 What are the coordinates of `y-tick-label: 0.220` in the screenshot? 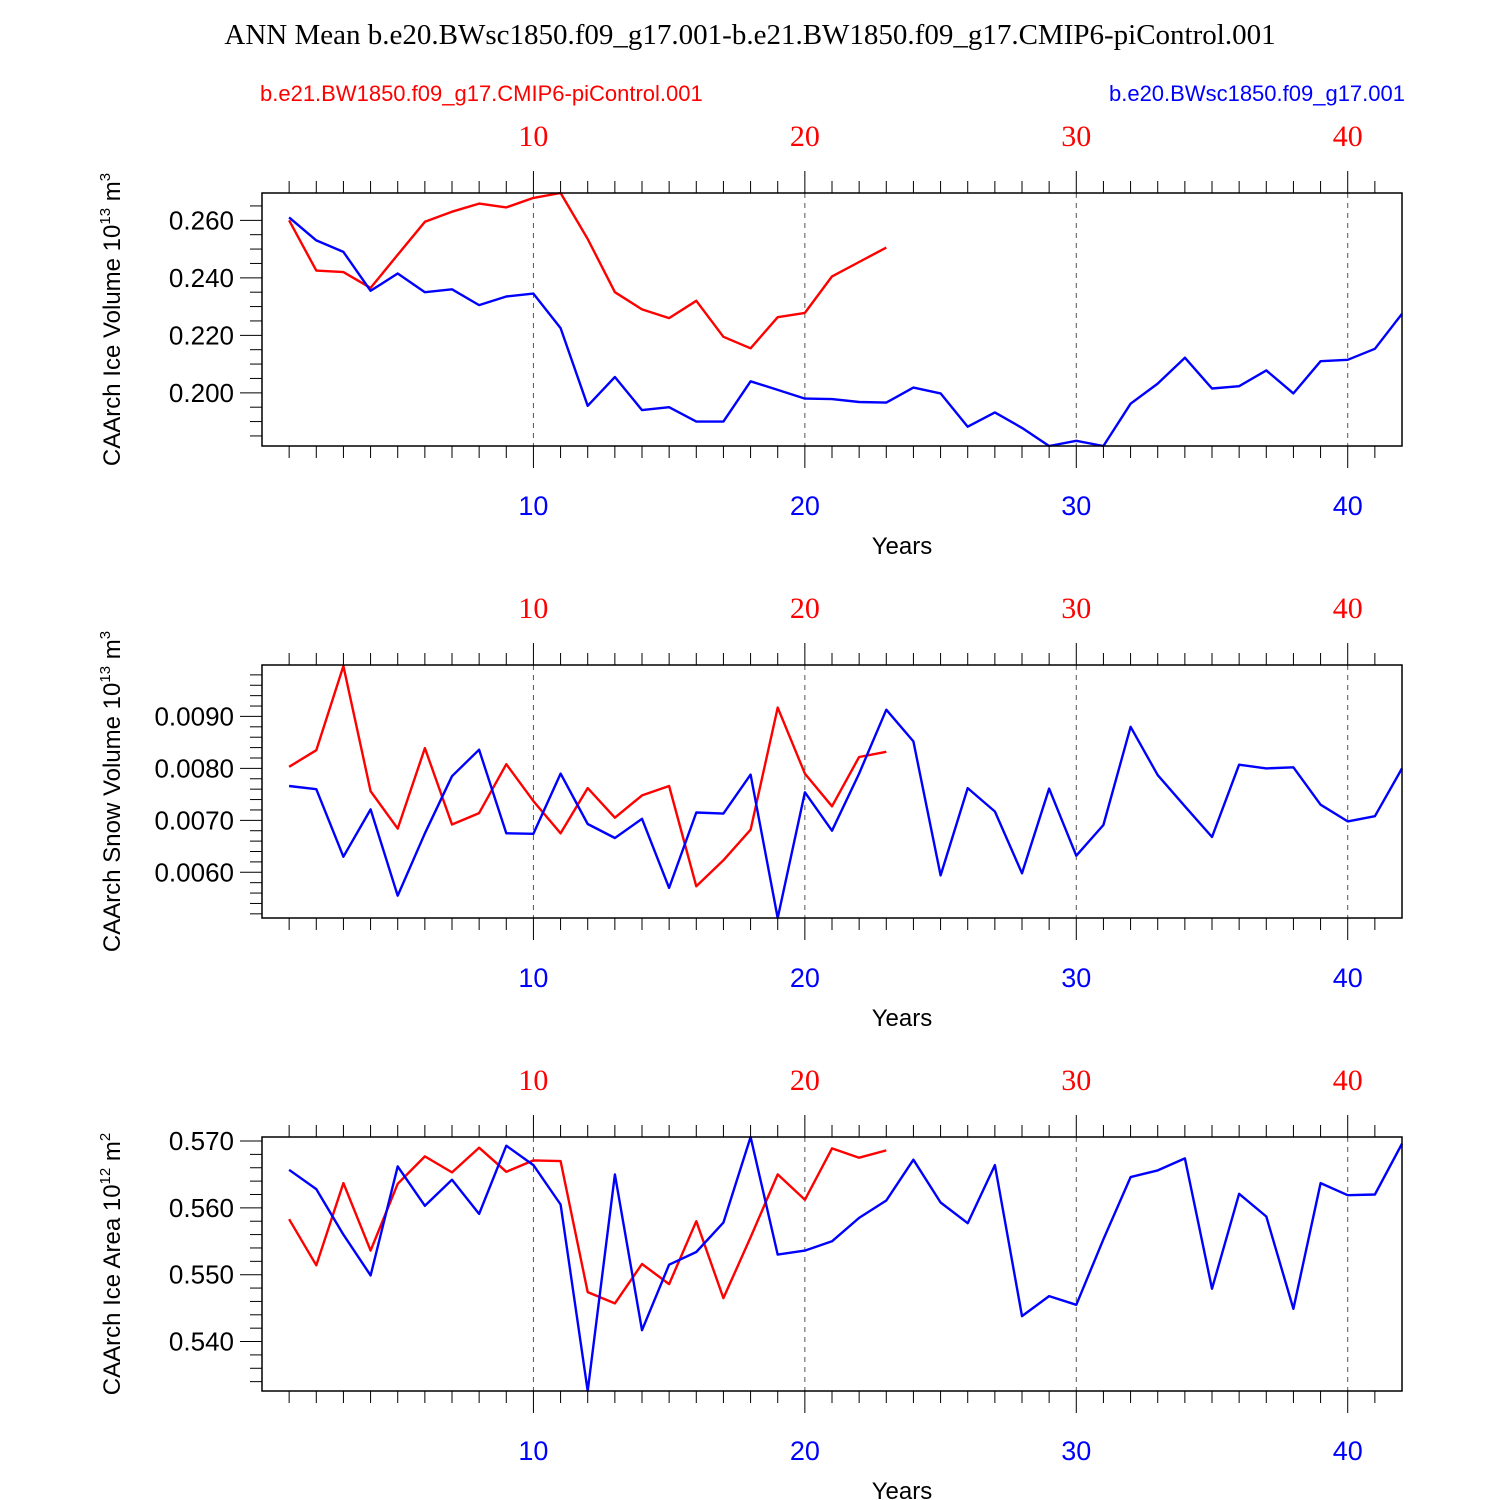 It's located at (201, 335).